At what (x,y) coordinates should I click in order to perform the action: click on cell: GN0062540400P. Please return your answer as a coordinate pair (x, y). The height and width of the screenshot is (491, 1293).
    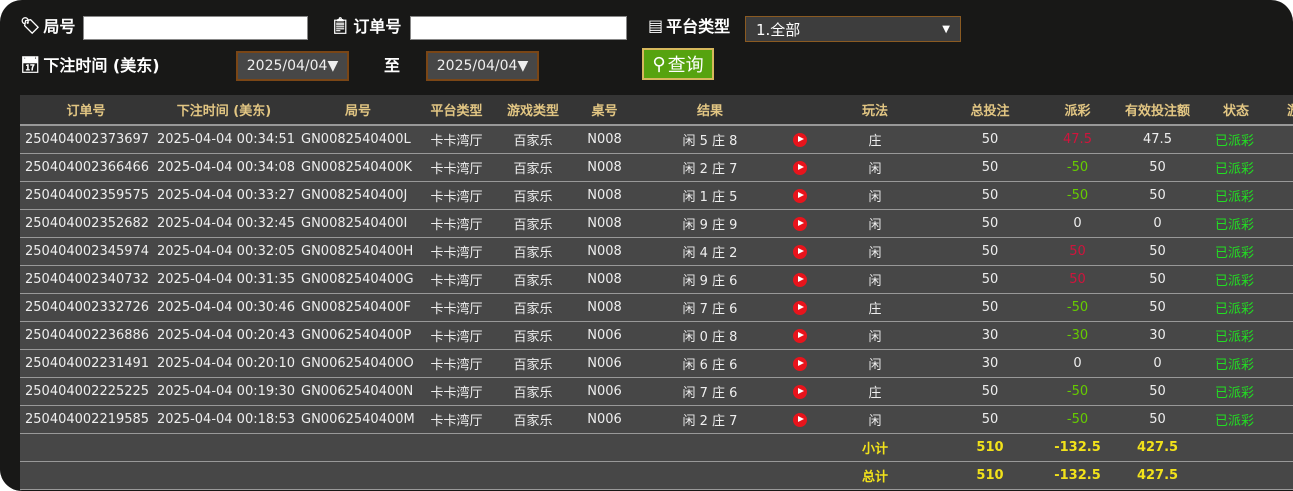
    Looking at the image, I should click on (358, 335).